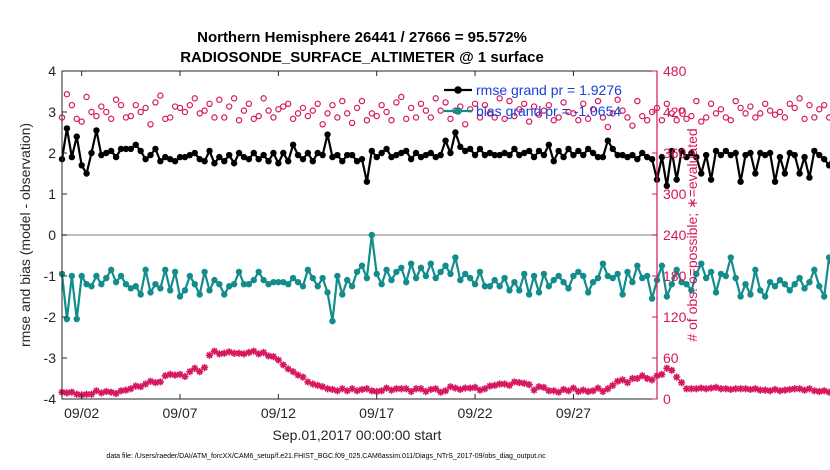  I want to click on chart-title-line2: RADIOSONDE_SURFACE_ALTIMETER @ 1 surface, so click(362, 57).